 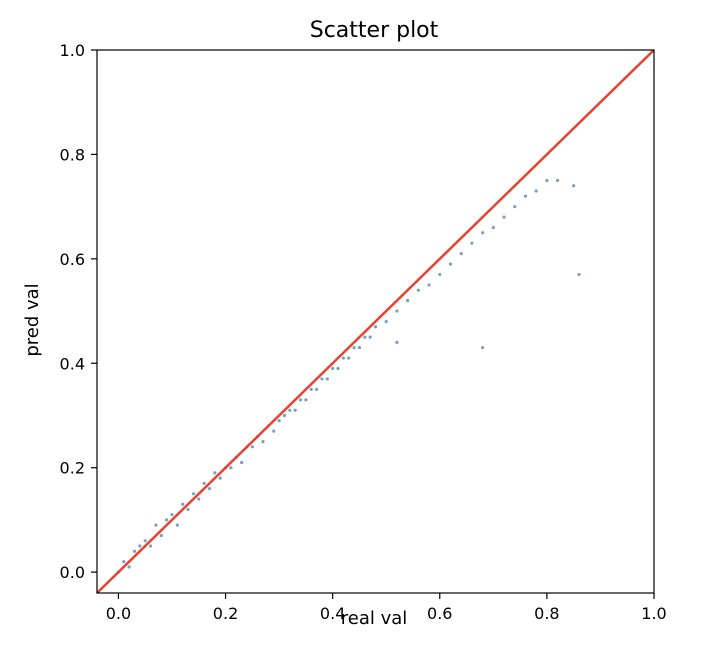 I want to click on chart-title: Scatter plot, so click(x=374, y=30).